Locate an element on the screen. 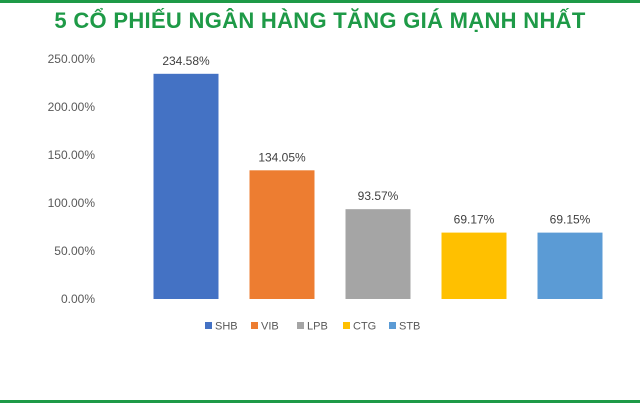 The image size is (640, 404). legend-swatch-lpb is located at coordinates (300, 325).